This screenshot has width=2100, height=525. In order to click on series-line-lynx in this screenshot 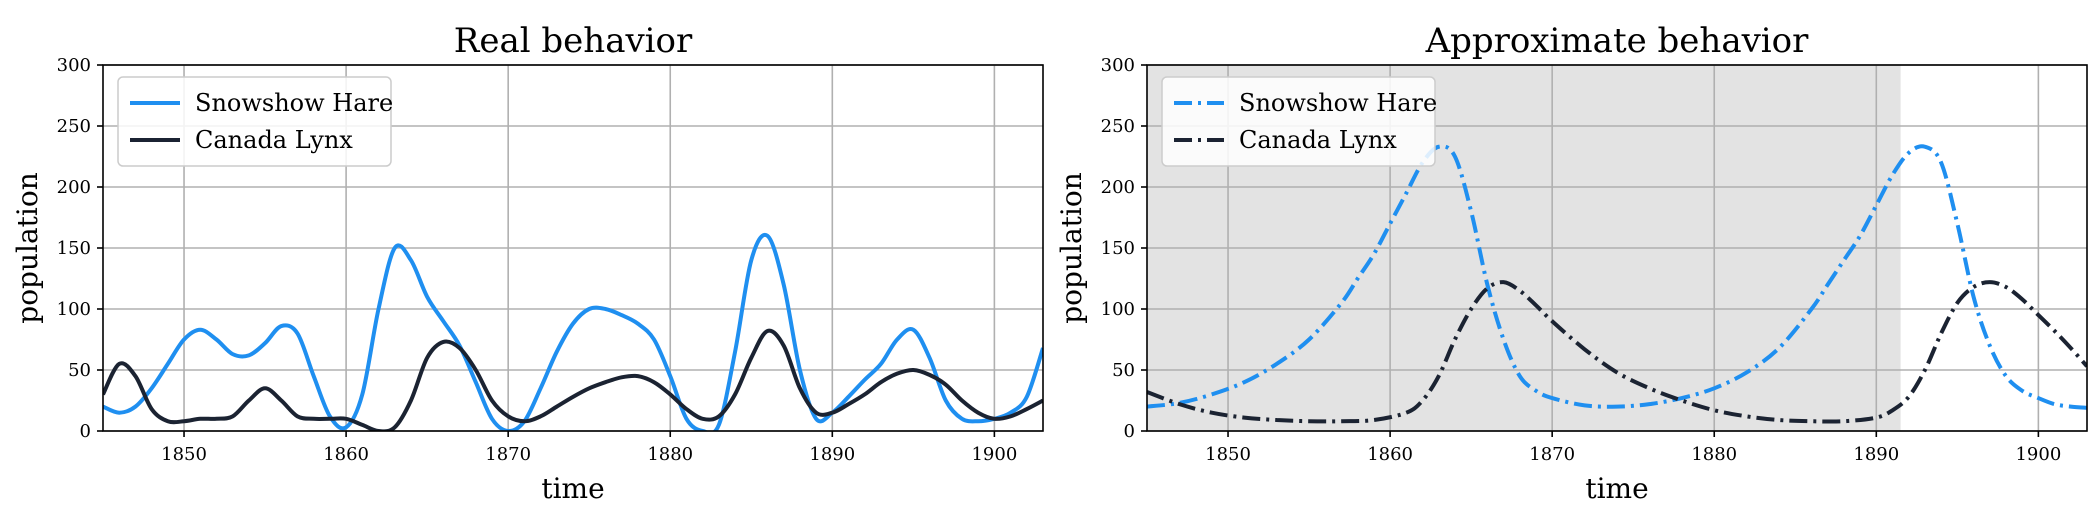, I will do `click(573, 379)`.